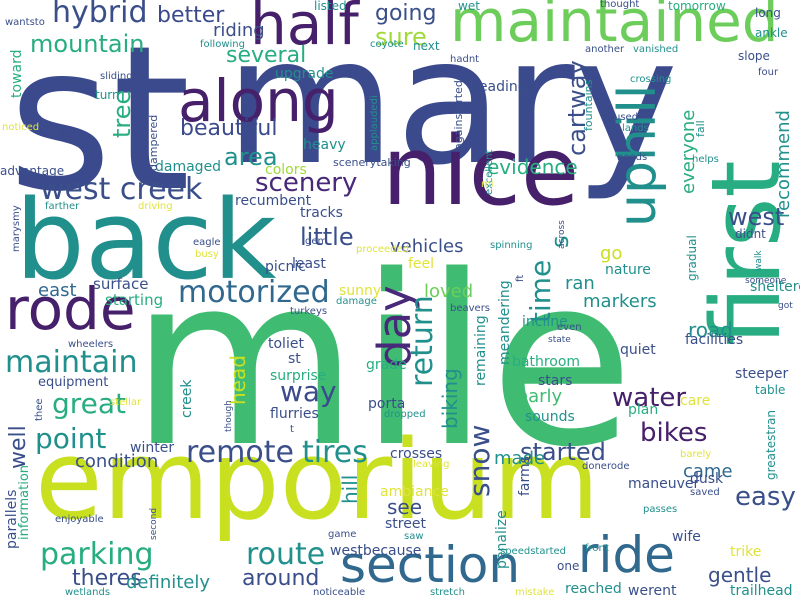 The image size is (800, 600). Describe the element at coordinates (414, 536) in the screenshot. I see `word-saw: saw` at that location.